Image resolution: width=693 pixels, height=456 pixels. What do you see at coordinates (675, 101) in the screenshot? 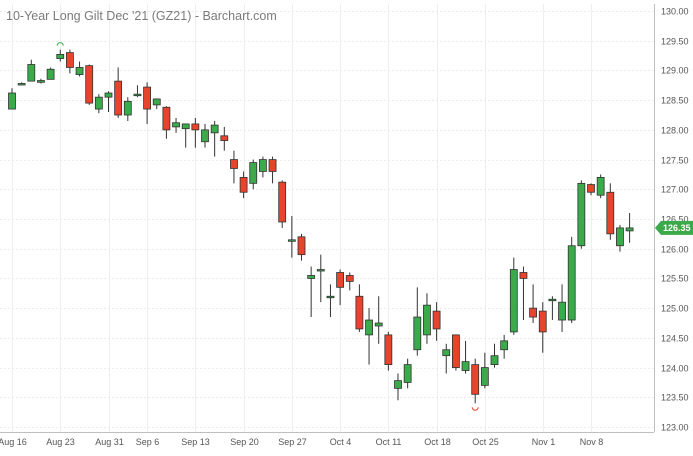
I see `y-tick-label: 128.50` at bounding box center [675, 101].